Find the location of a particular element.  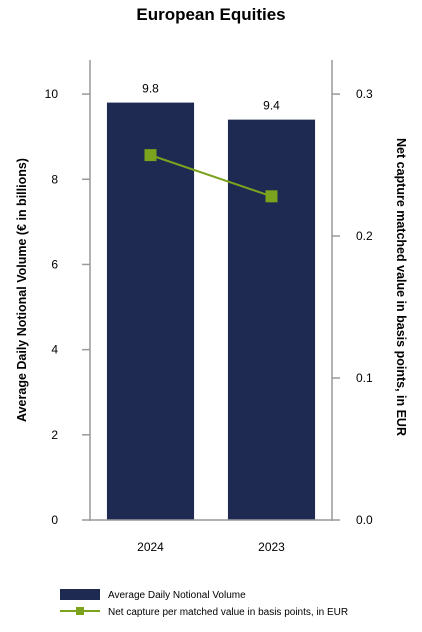

right-ticks-layer: 0.0 0.1 0.2 0.3 is located at coordinates (352, 307).